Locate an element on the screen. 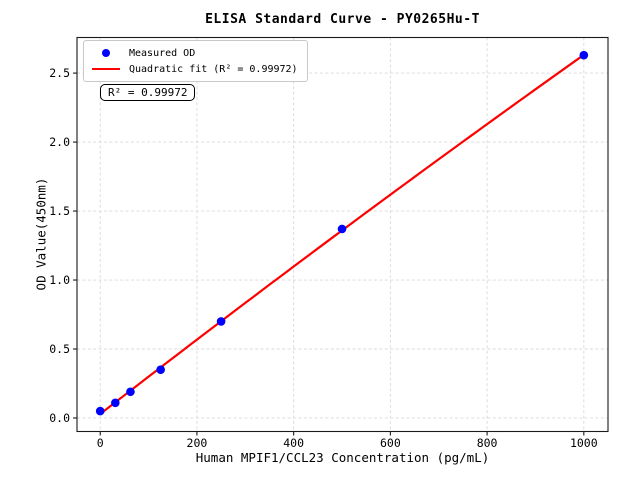  legend-item-quadratic-fit: Quadratic fit (R² = 0.99972) is located at coordinates (194, 69).